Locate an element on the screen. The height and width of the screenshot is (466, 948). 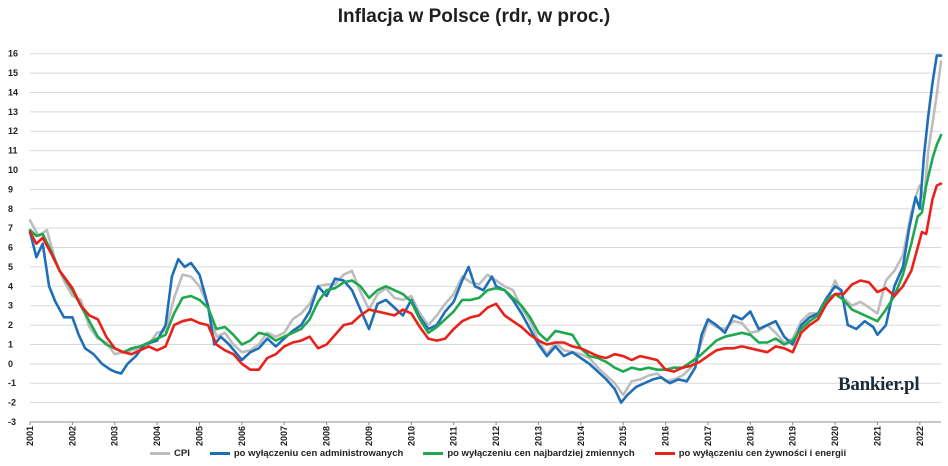
x-tick-label: 2011 is located at coordinates (454, 436).